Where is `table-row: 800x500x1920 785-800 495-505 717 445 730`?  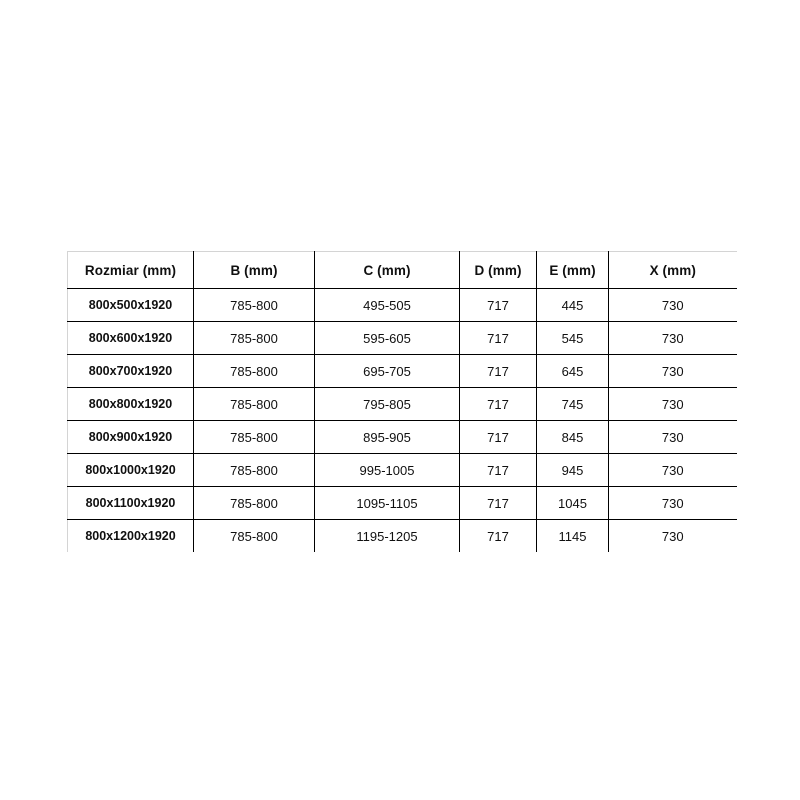 table-row: 800x500x1920 785-800 495-505 717 445 730 is located at coordinates (402, 305).